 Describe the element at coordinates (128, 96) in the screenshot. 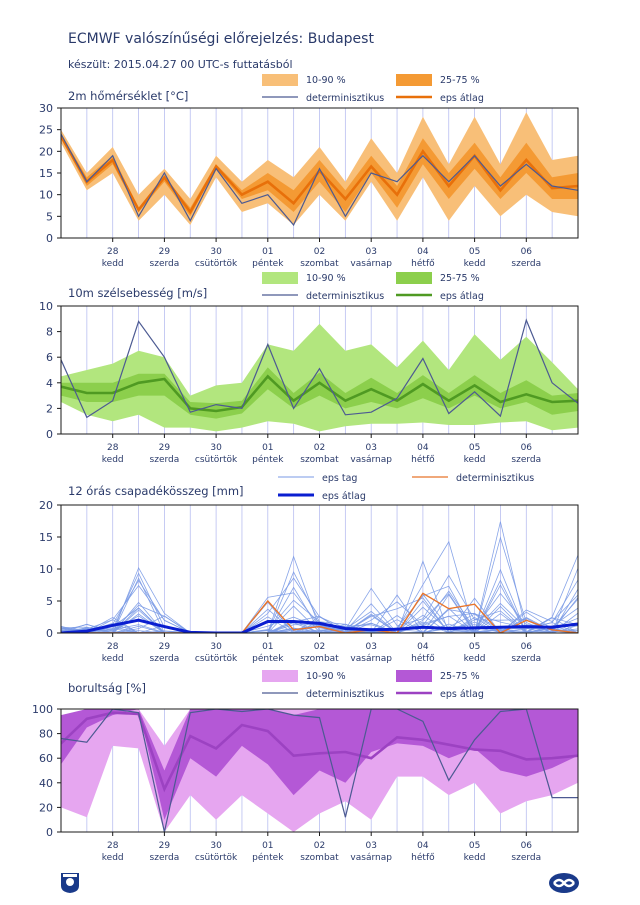

I see `panel-title: 2m hőmérséklet [°C]` at that location.